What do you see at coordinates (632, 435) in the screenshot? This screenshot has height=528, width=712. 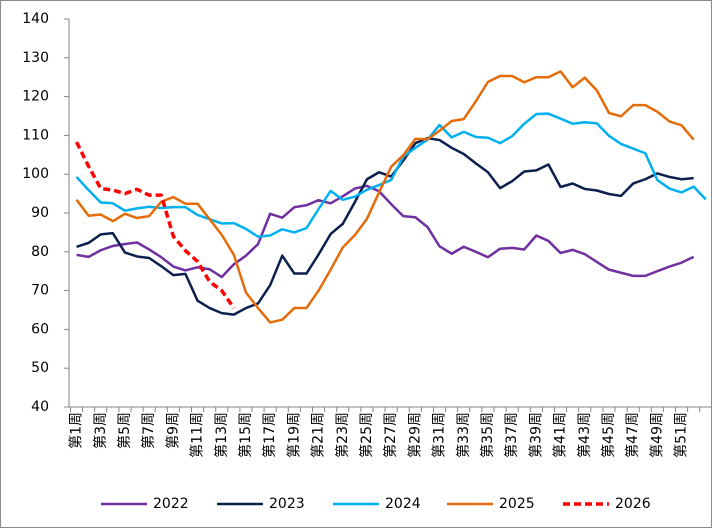 I see `x-tick-label: 第47周` at bounding box center [632, 435].